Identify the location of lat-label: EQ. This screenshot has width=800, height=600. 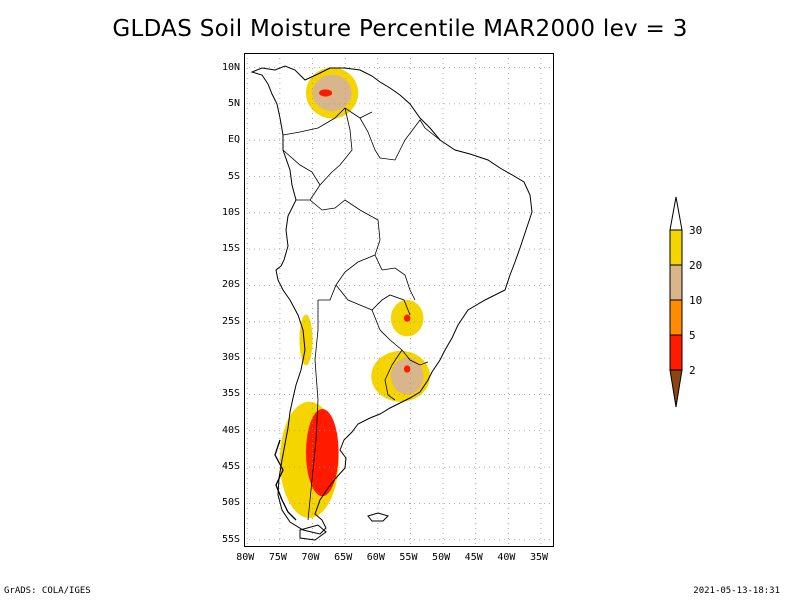
(233, 140).